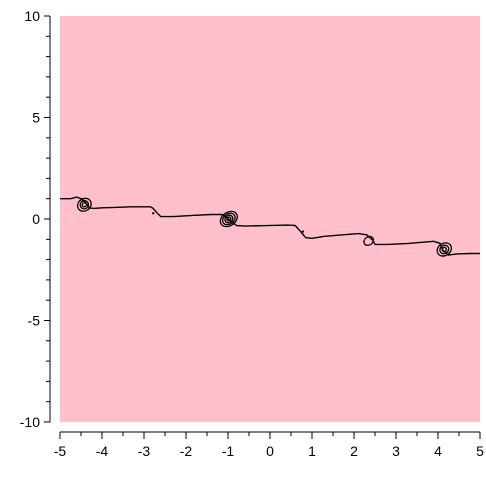  I want to click on contour-line, so click(270, 226).